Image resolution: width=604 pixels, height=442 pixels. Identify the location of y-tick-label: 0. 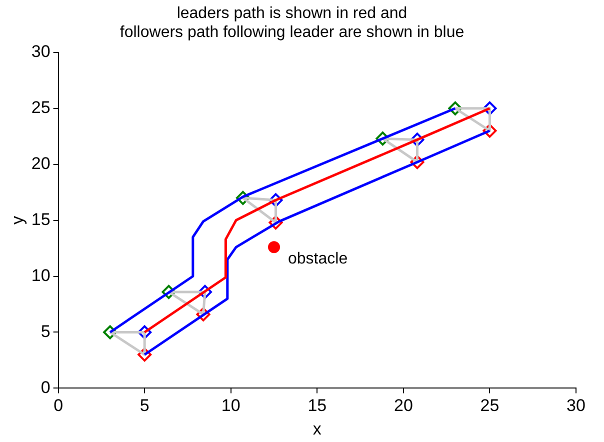
(45, 387).